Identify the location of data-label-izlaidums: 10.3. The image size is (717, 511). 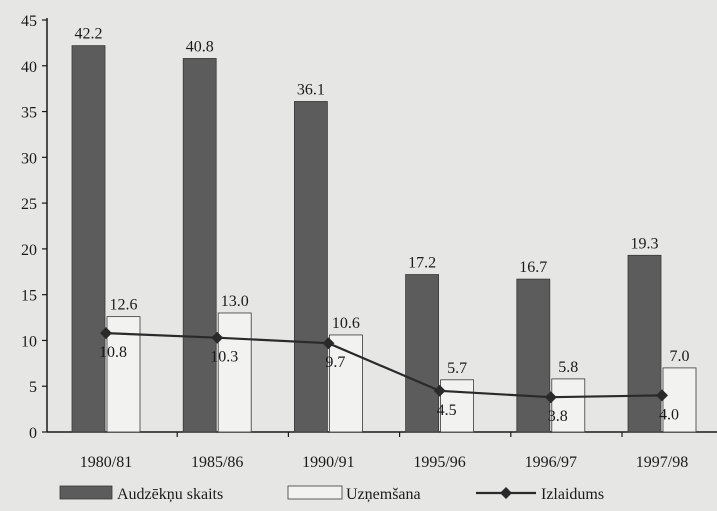
(224, 357).